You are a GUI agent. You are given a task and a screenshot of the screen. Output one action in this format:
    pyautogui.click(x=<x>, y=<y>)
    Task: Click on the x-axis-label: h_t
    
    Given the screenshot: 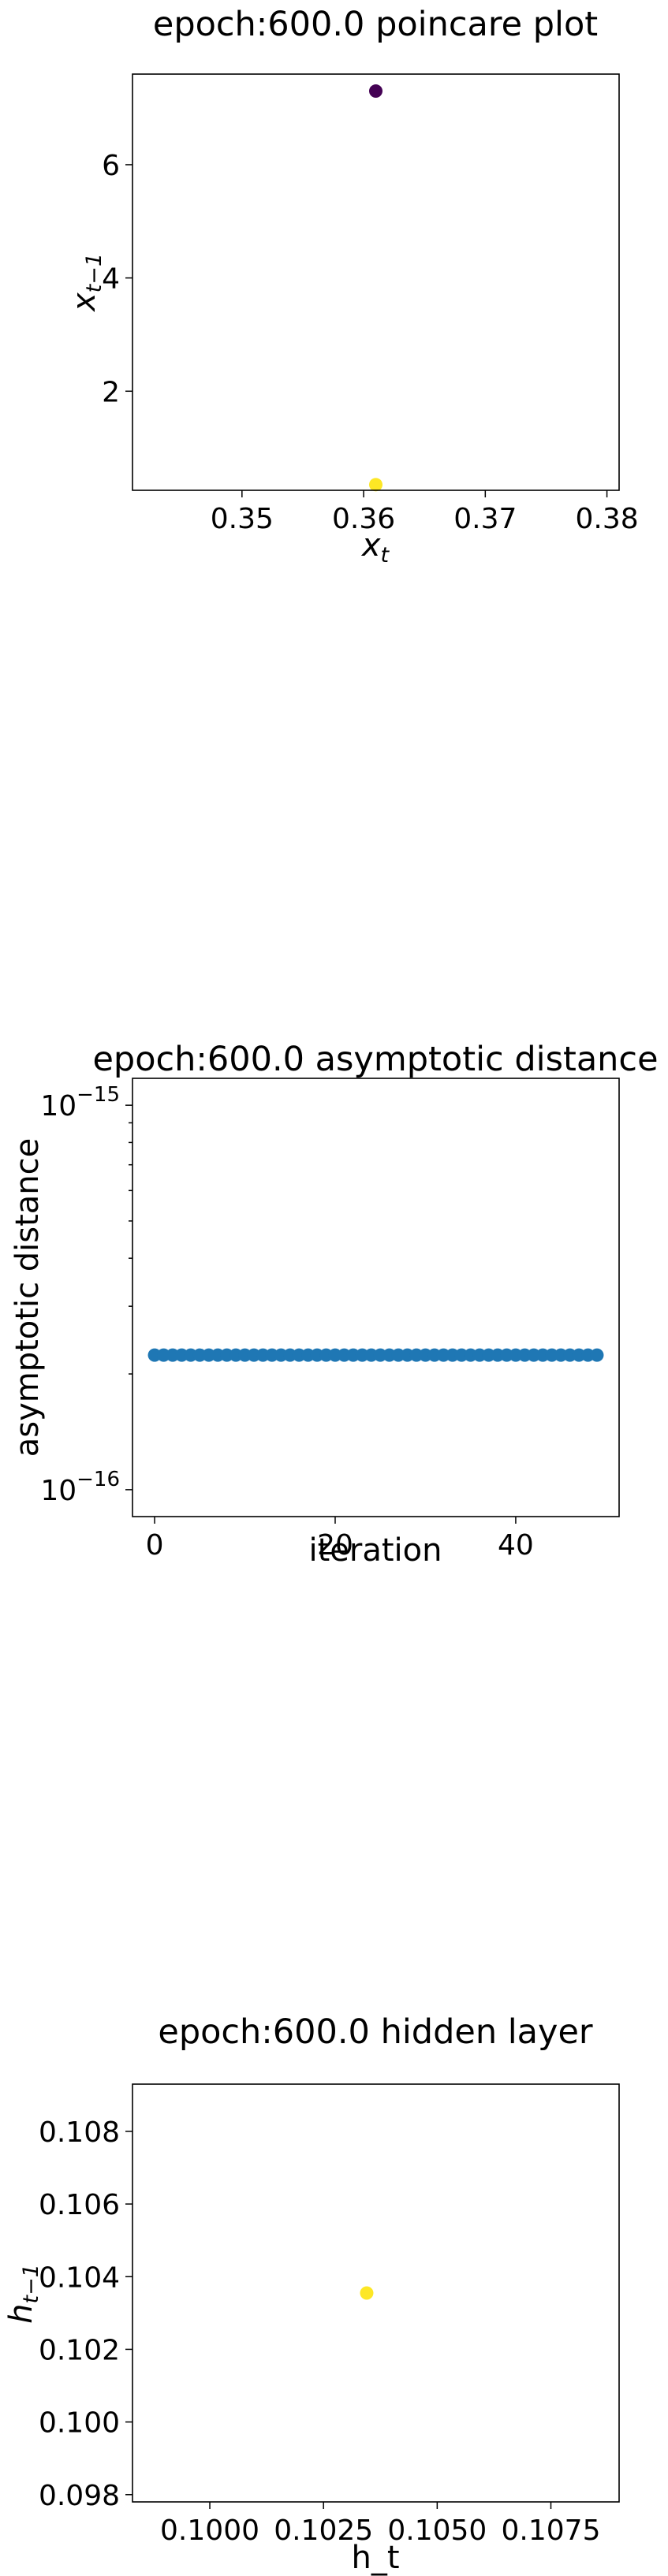 What is the action you would take?
    pyautogui.click(x=375, y=2558)
    